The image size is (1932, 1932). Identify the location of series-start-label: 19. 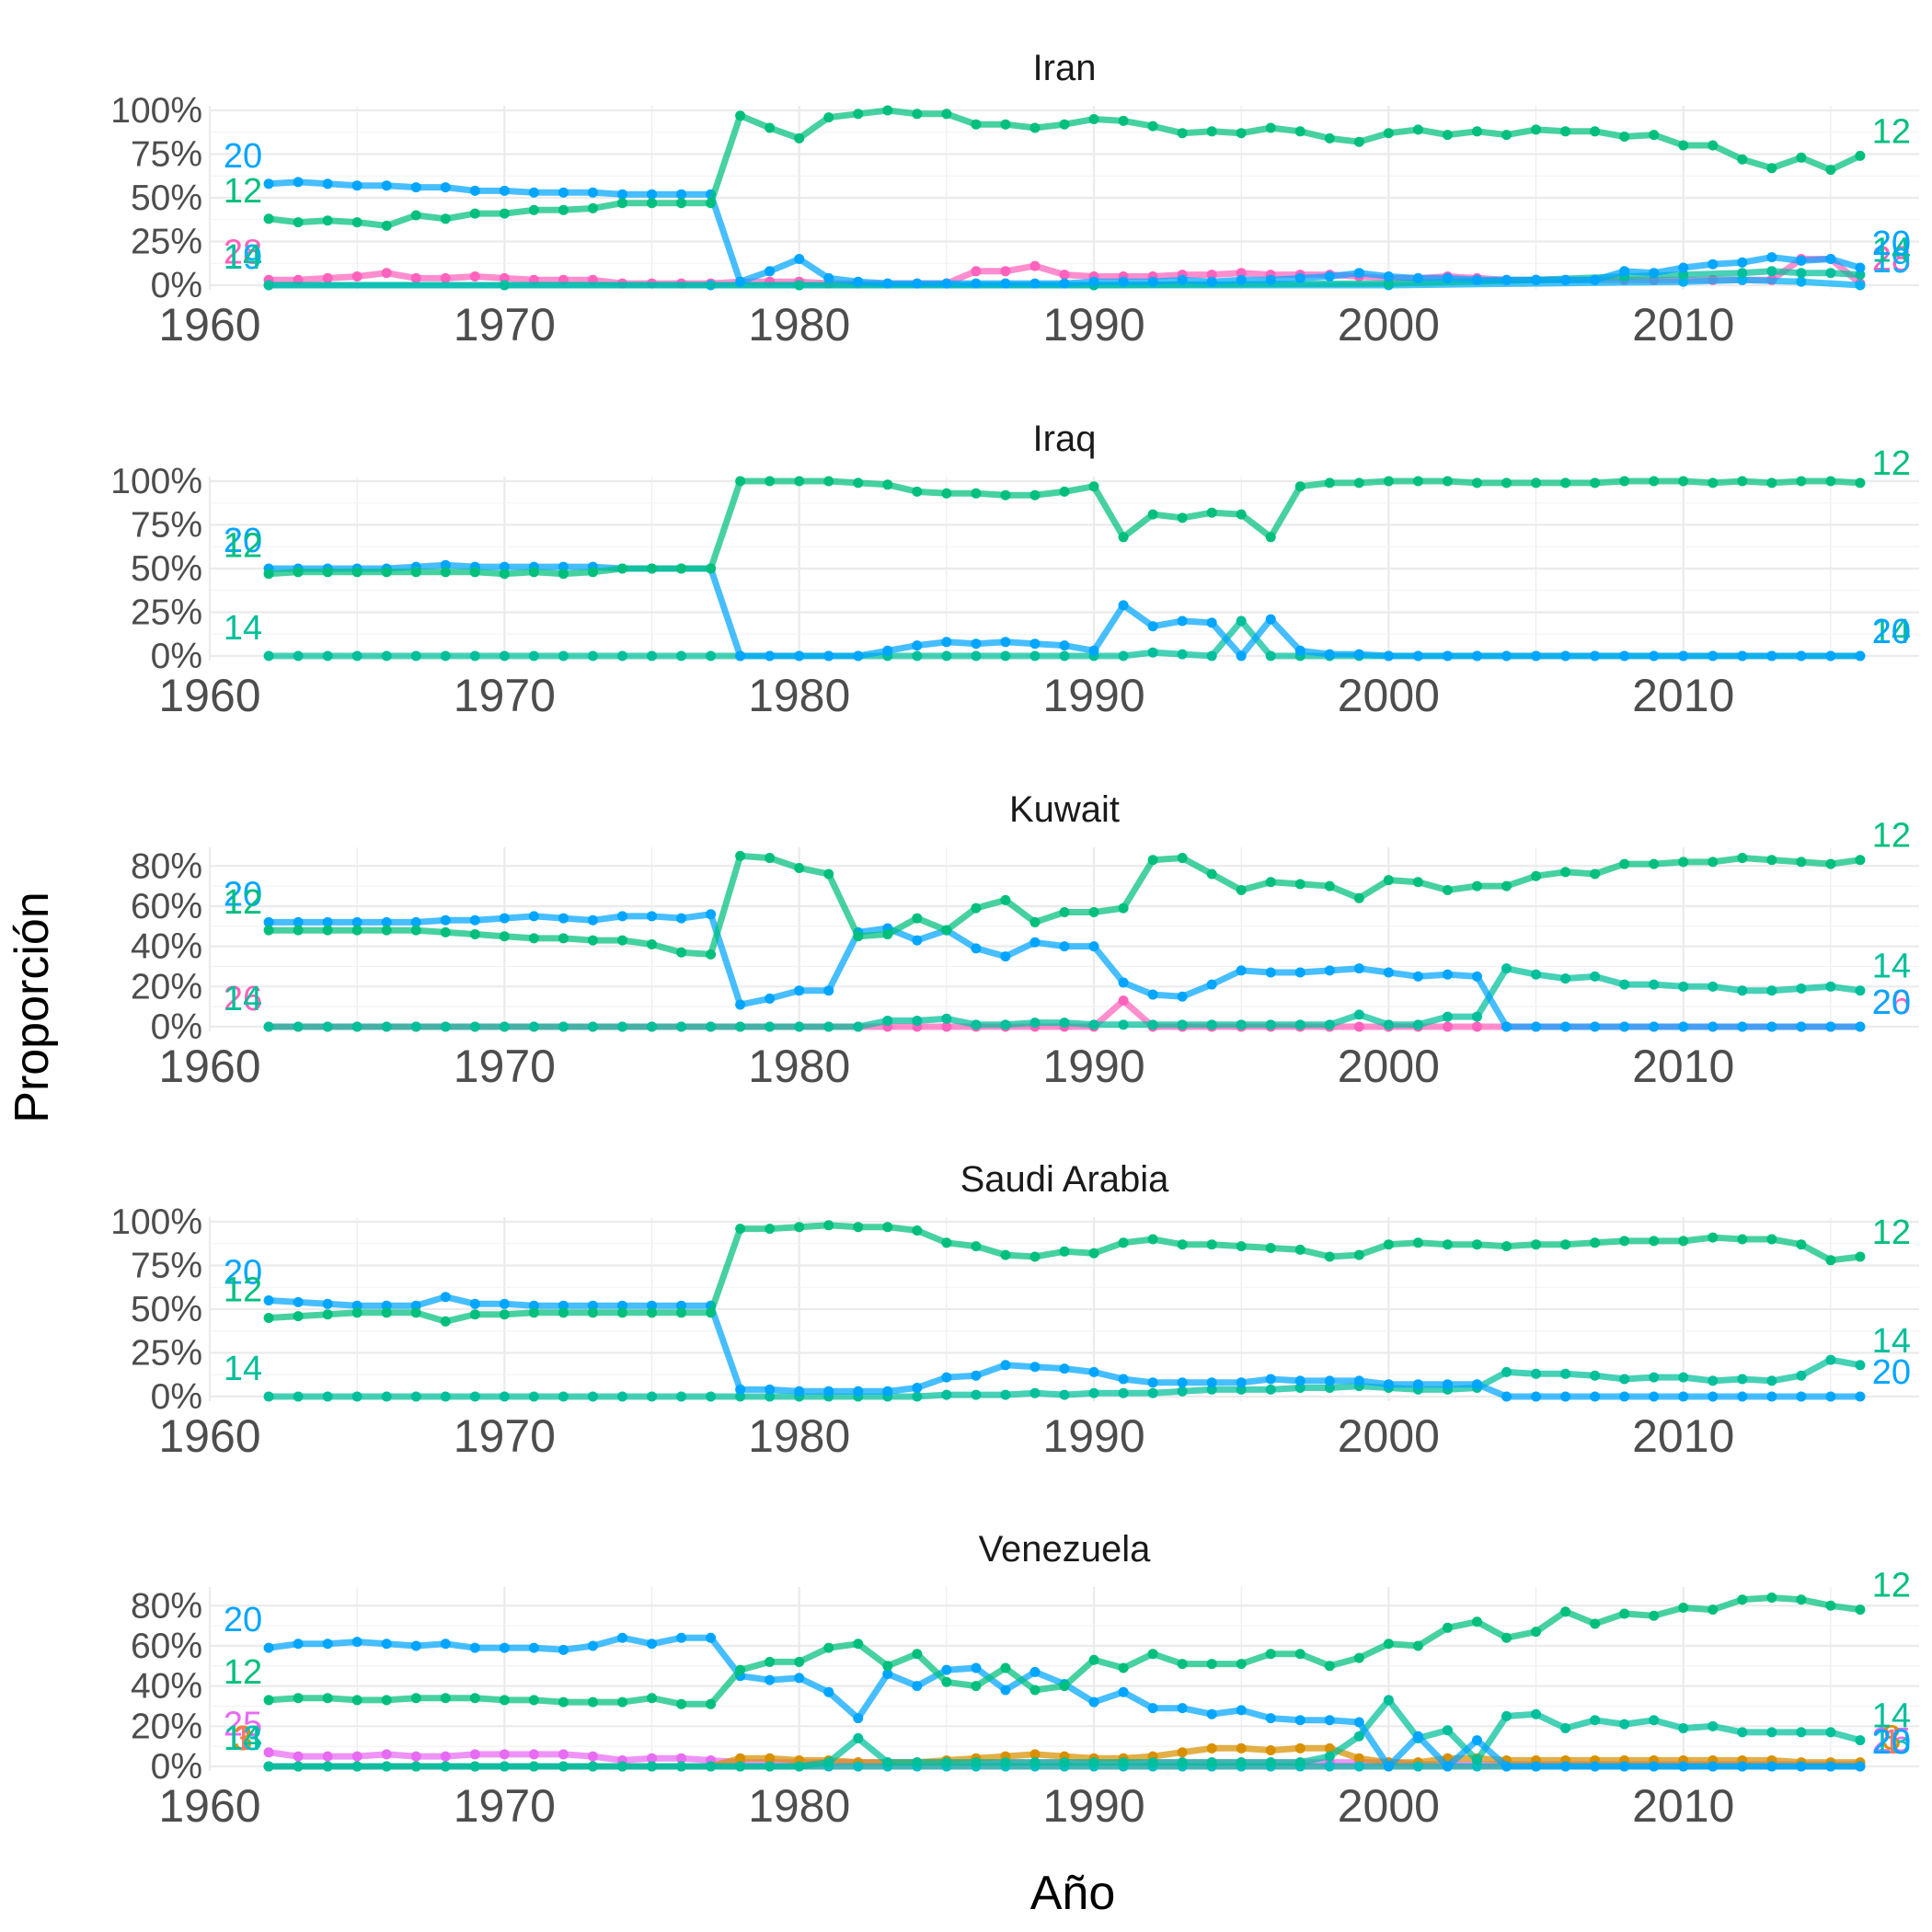
(243, 257).